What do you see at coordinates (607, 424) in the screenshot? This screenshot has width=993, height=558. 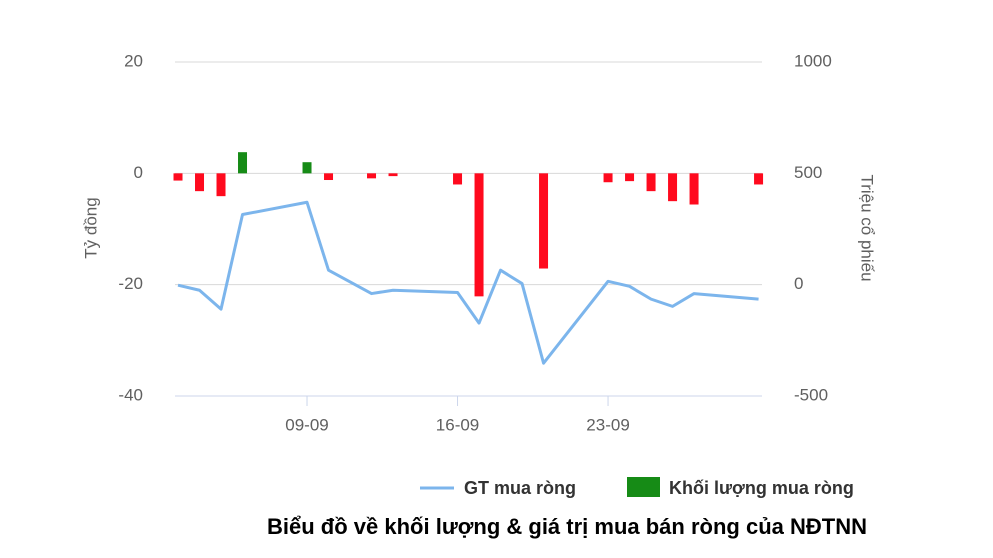 I see `x-tick-label: 23-09` at bounding box center [607, 424].